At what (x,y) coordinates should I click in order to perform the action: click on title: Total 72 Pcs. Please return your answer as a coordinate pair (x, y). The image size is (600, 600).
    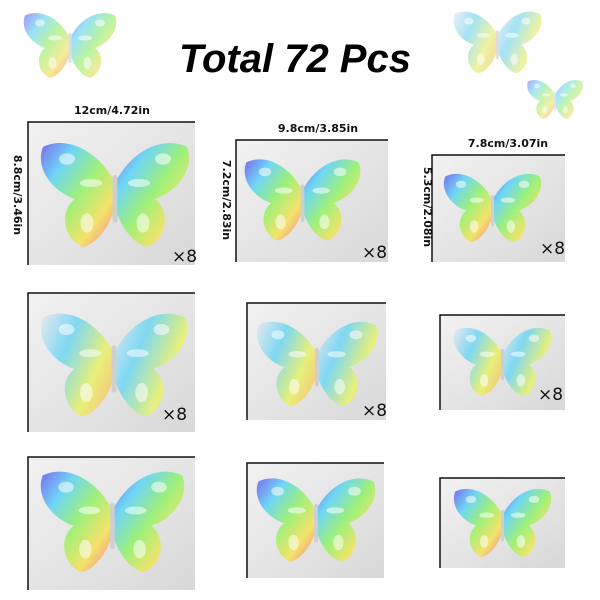
    Looking at the image, I should click on (295, 59).